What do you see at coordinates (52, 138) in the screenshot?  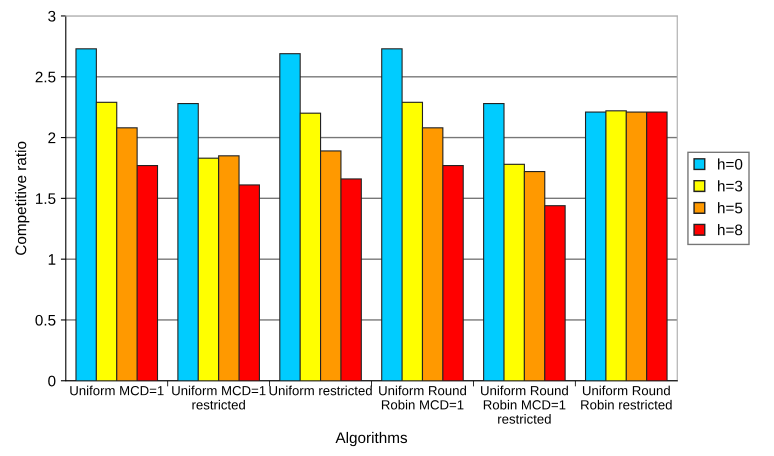 I see `y-tick-label: 2` at bounding box center [52, 138].